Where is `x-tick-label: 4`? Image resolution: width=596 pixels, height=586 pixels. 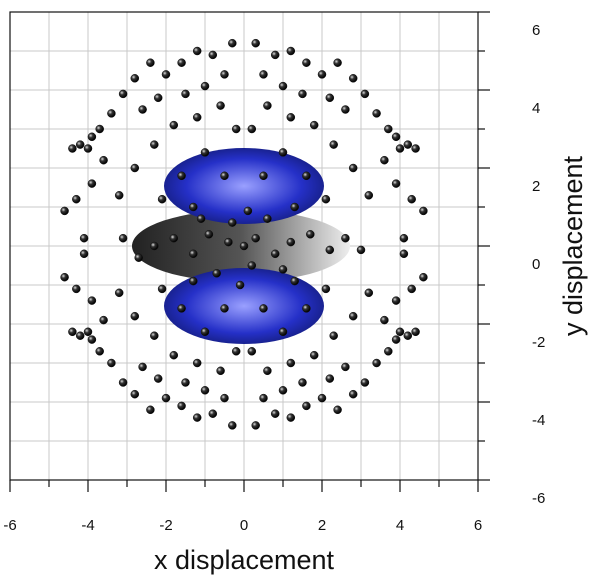
x-tick-label: 4 is located at coordinates (400, 525).